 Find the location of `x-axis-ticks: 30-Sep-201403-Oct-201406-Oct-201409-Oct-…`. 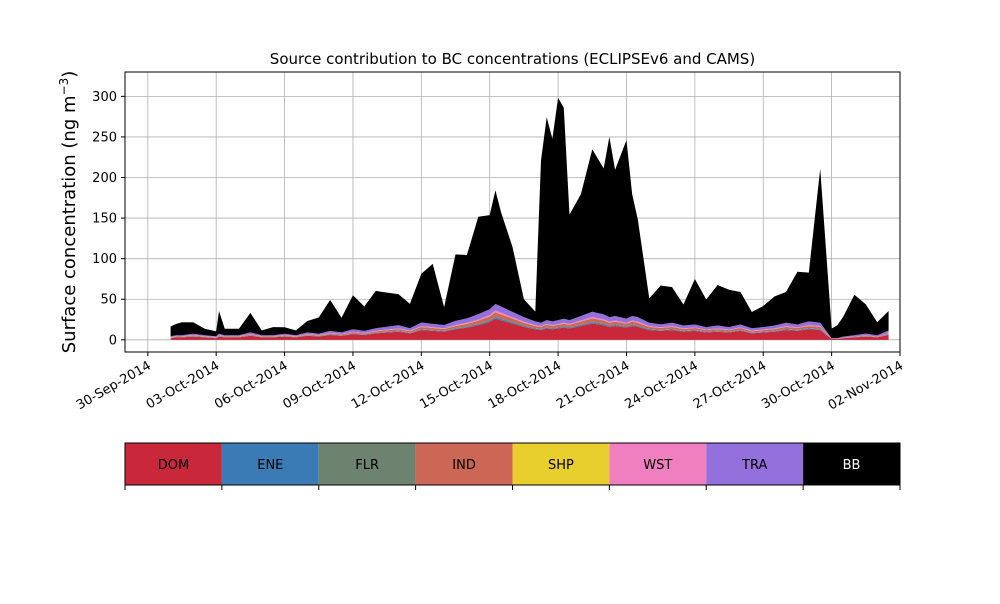

x-axis-ticks: 30-Sep-201403-Oct-201406-Oct-201409-Oct-… is located at coordinates (490, 382).